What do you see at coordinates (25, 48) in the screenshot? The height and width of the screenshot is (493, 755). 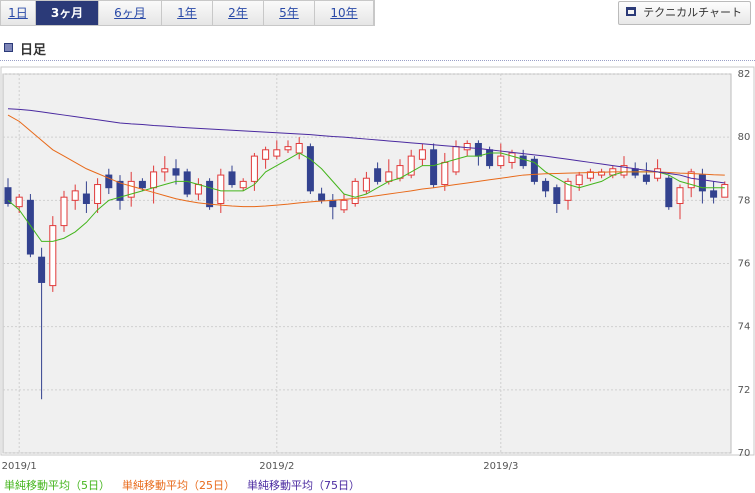 I see `heading: 日足` at bounding box center [25, 48].